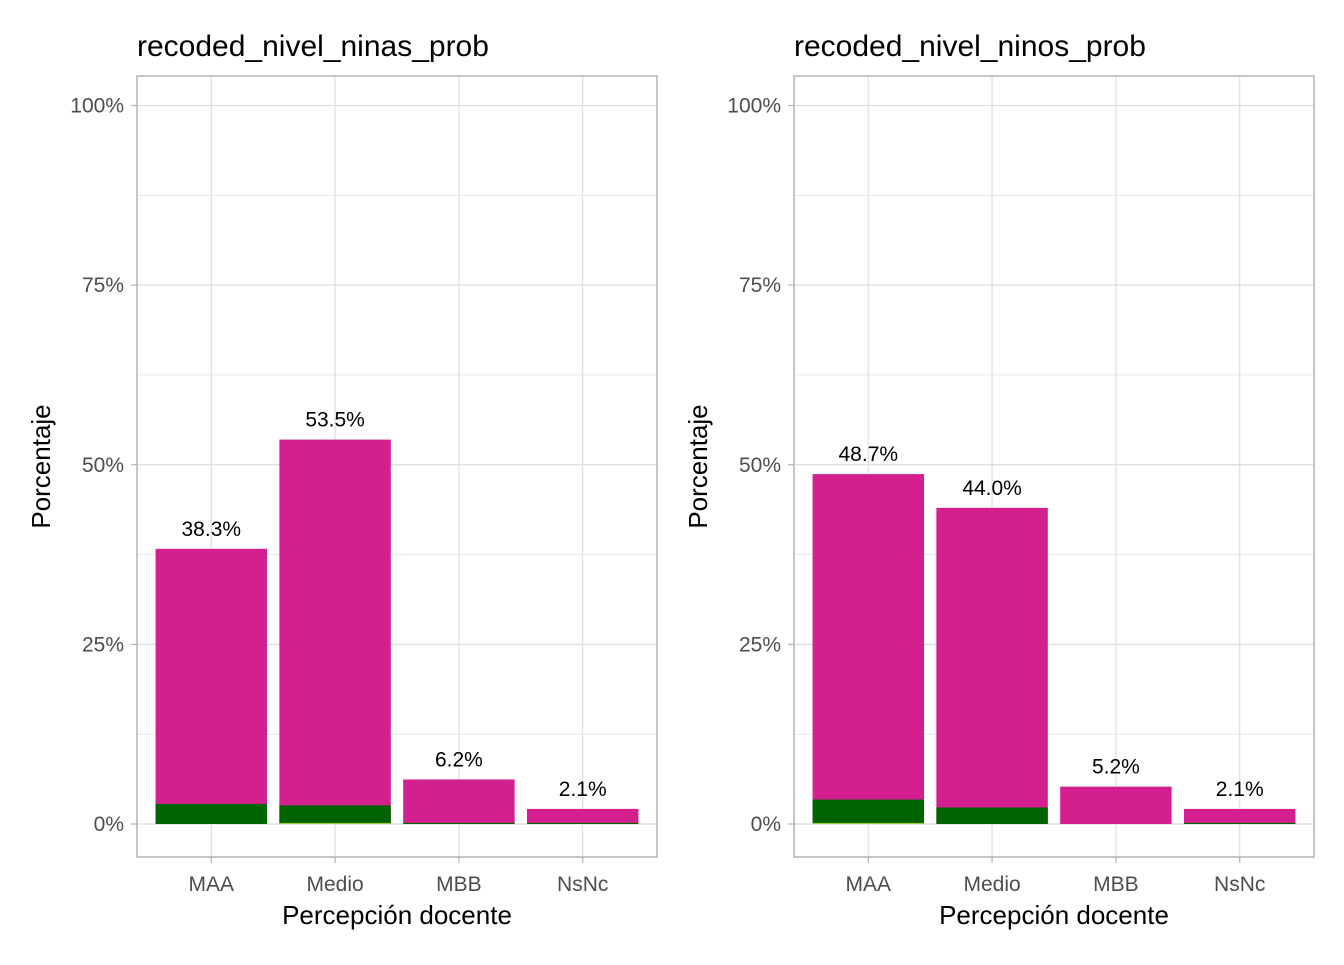  Describe the element at coordinates (313, 46) in the screenshot. I see `chart-title: recoded_nivel_ninas_prob` at that location.